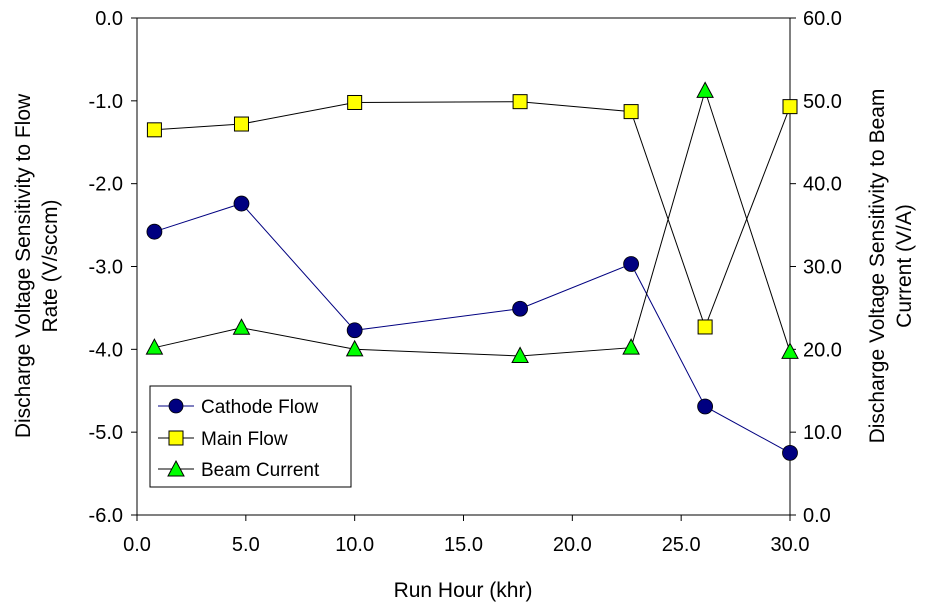  I want to click on y-tick-label-left: -2.0, so click(106, 185).